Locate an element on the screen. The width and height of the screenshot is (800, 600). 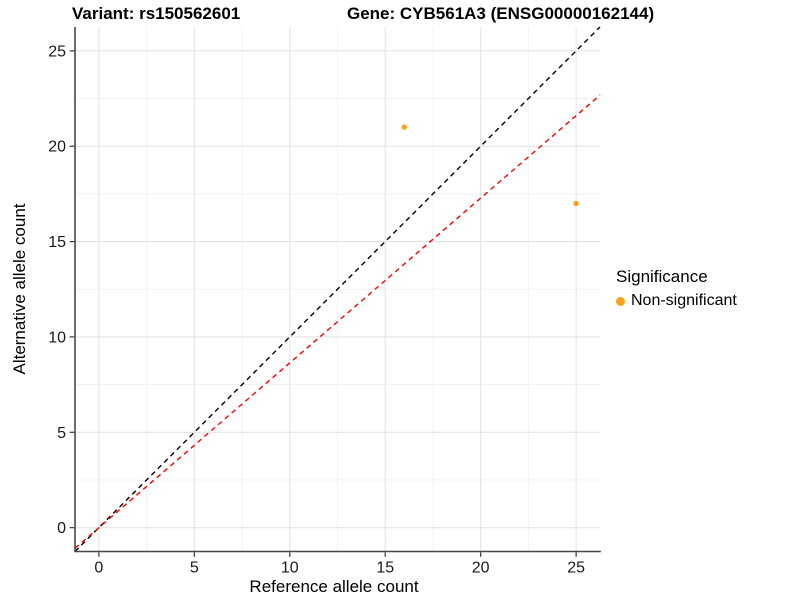
legend-item: Non-significant is located at coordinates (676, 301).